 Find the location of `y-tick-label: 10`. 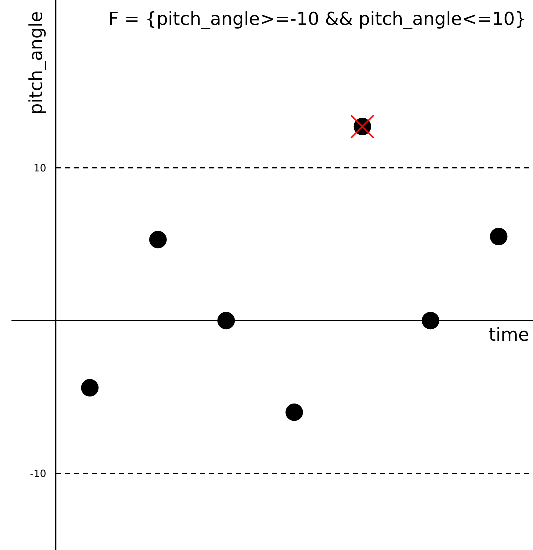

y-tick-label: 10 is located at coordinates (40, 168).